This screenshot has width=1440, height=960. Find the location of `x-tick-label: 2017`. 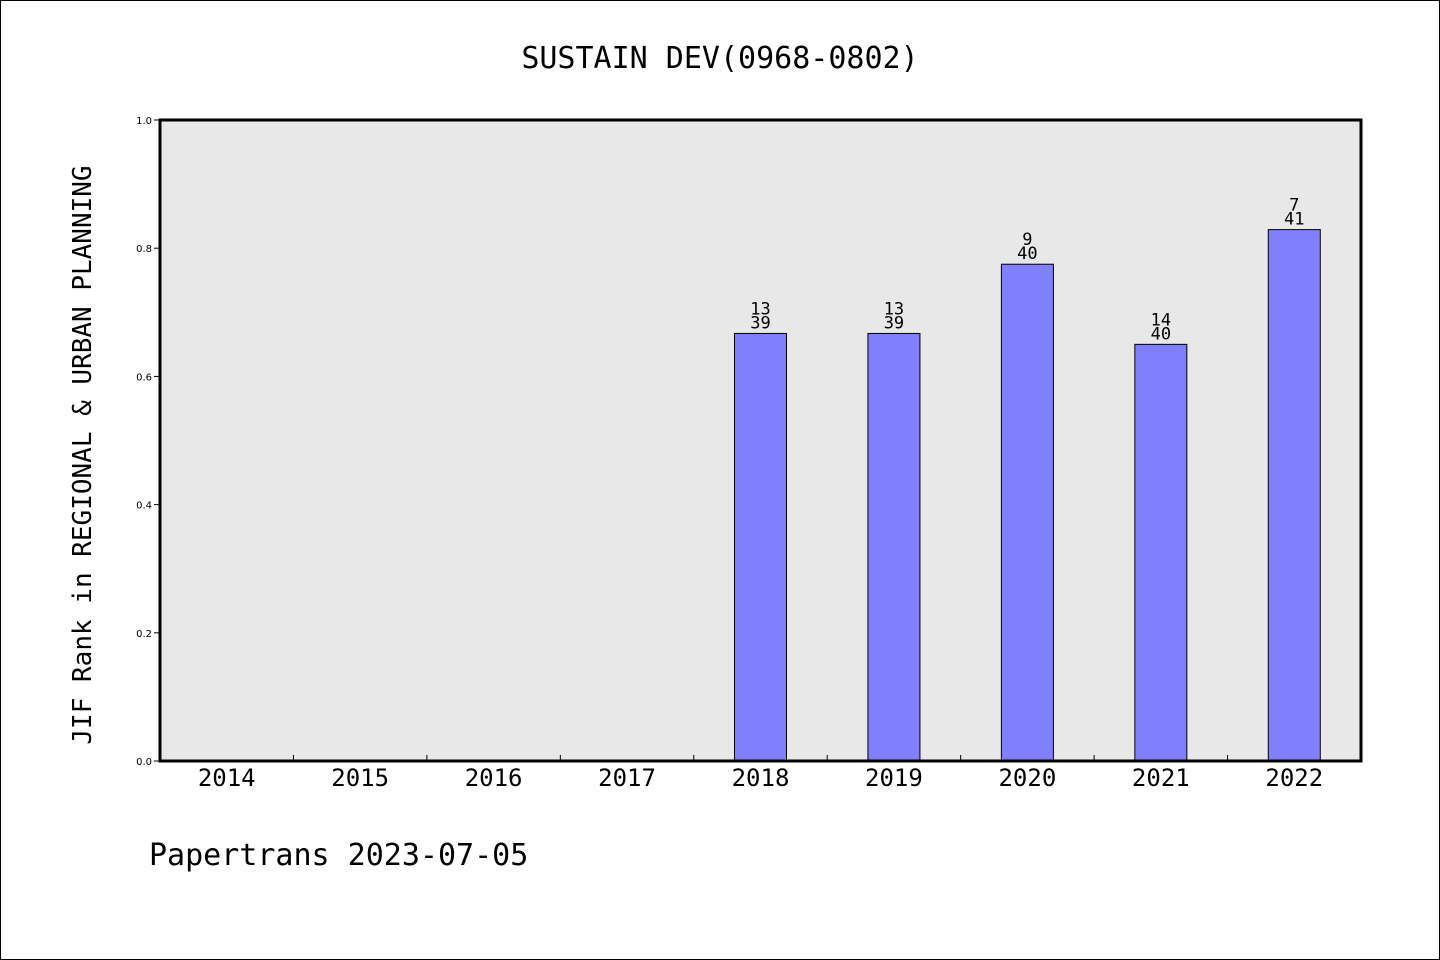

x-tick-label: 2017 is located at coordinates (627, 778).